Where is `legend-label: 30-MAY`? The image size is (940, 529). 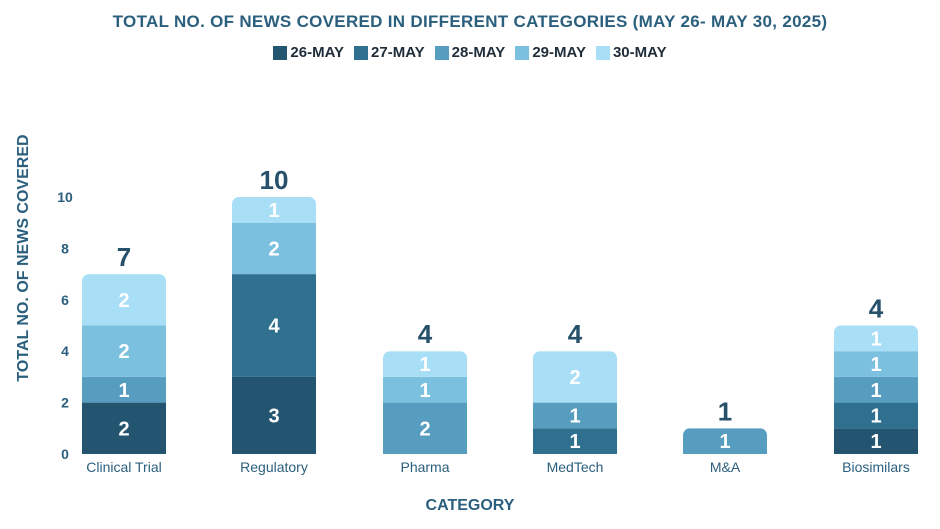
legend-label: 30-MAY is located at coordinates (639, 52).